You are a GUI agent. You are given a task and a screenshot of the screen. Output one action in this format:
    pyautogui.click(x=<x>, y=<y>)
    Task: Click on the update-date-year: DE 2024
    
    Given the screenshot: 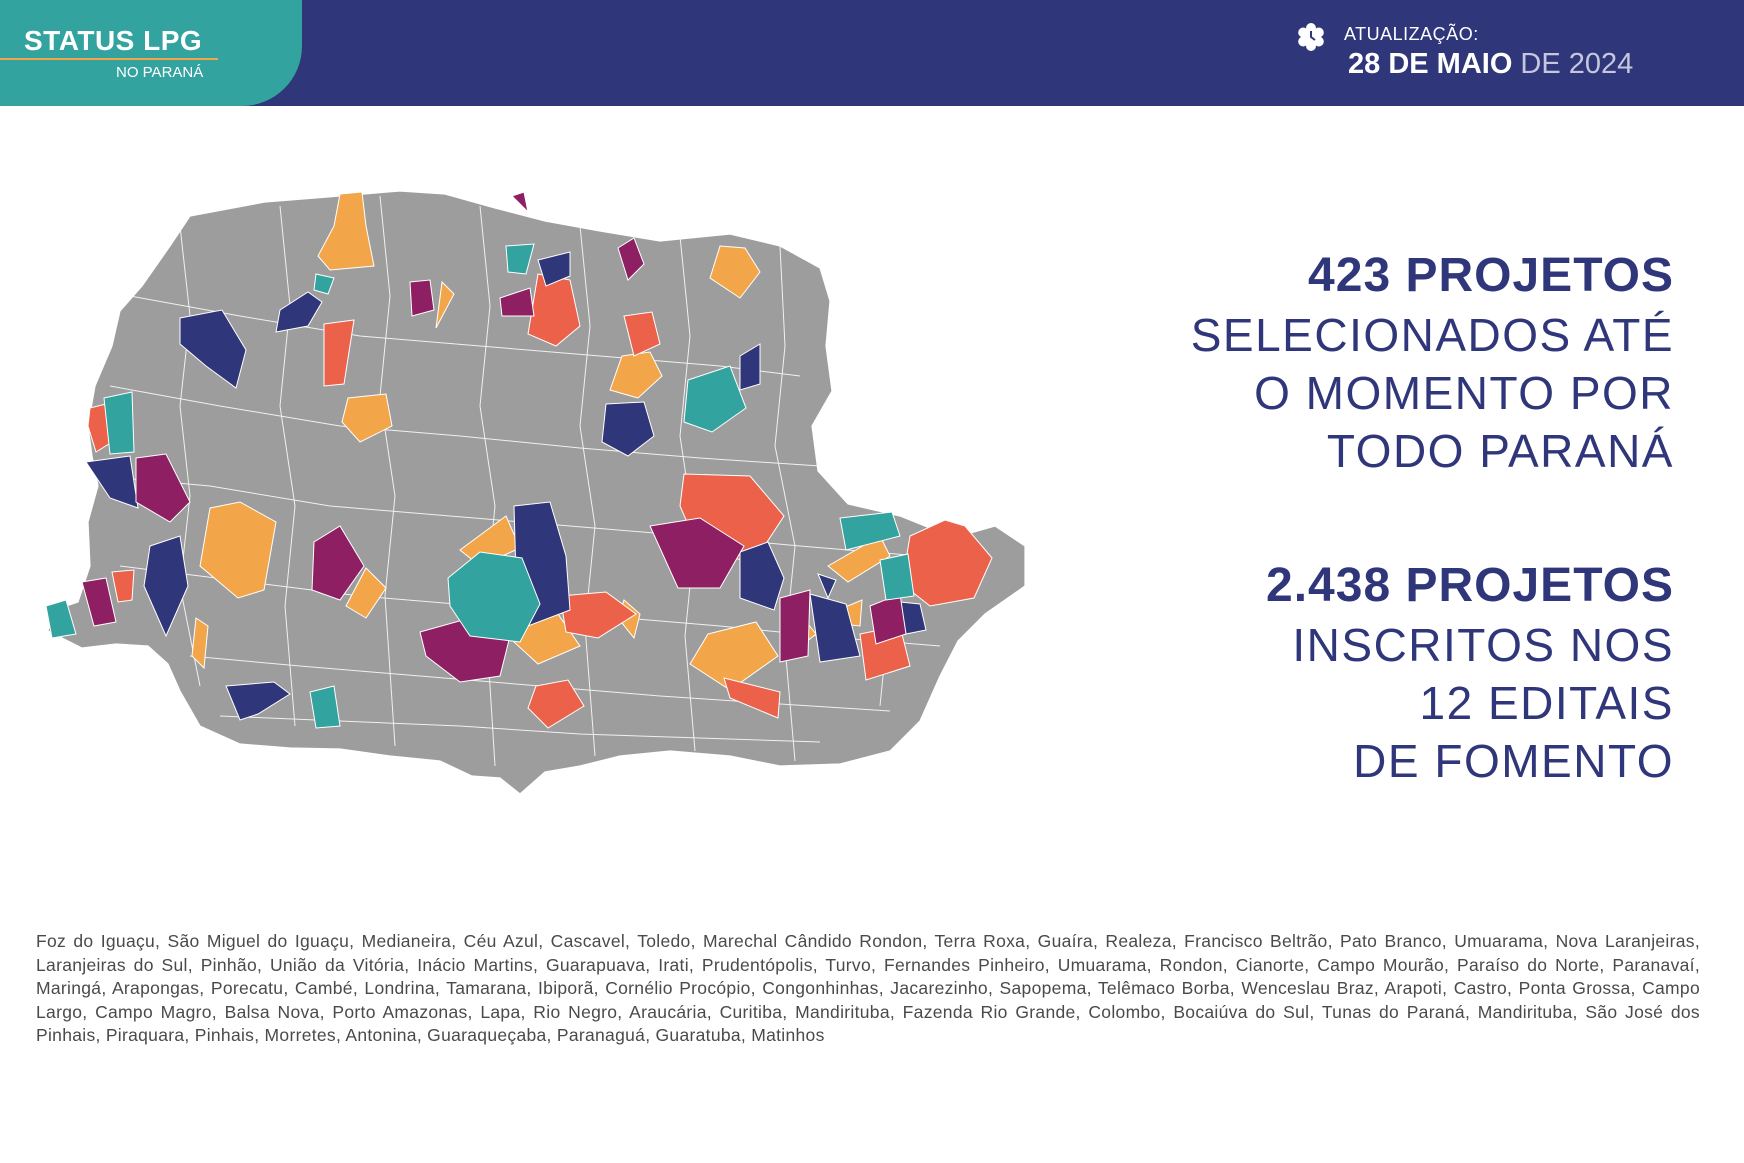 What is the action you would take?
    pyautogui.click(x=1573, y=64)
    